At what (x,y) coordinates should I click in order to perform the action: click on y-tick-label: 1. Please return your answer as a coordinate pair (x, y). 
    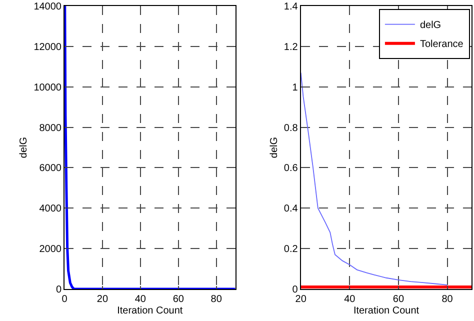
    Looking at the image, I should click on (295, 88).